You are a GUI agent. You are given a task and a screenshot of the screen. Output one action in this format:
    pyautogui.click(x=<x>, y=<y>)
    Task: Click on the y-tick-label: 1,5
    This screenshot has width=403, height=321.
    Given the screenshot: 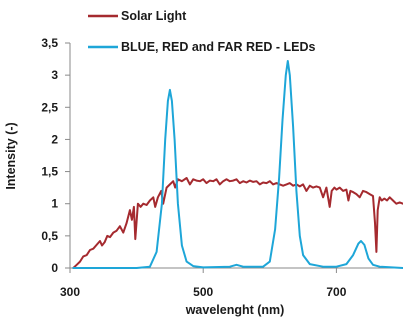 What is the action you would take?
    pyautogui.click(x=49, y=172)
    